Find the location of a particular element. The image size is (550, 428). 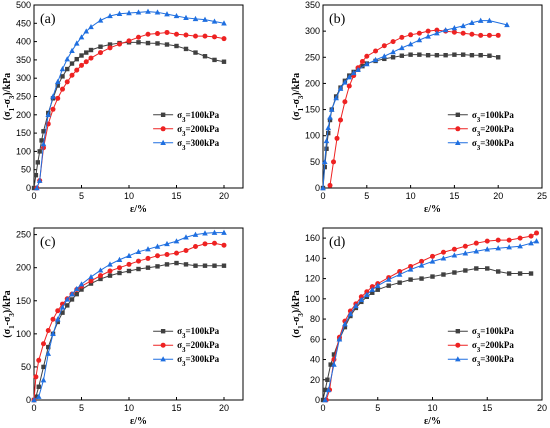

series-line is located at coordinates (415, 104).